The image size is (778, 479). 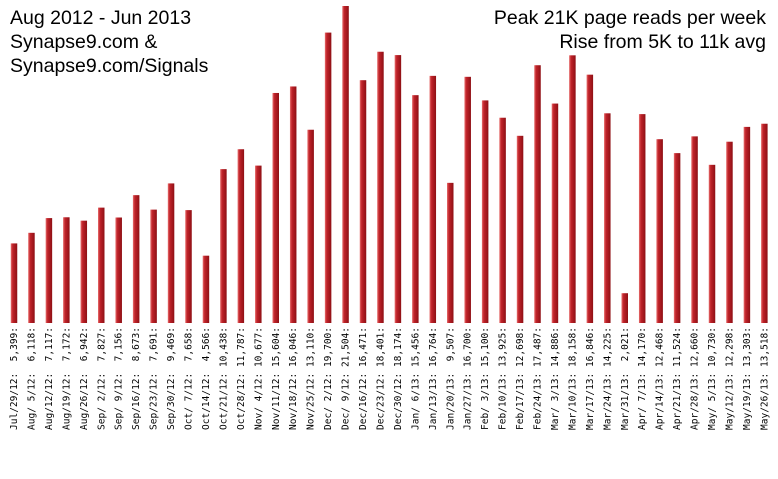 I want to click on x-tick-label-29: Feb/17/13: 12,698:, so click(x=520, y=378).